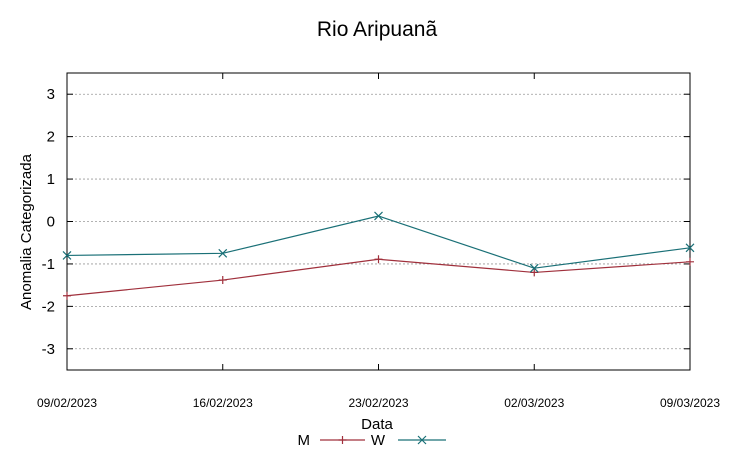 This screenshot has height=459, width=753. Describe the element at coordinates (534, 403) in the screenshot. I see `x-tick-label: 02/03/2023` at that location.